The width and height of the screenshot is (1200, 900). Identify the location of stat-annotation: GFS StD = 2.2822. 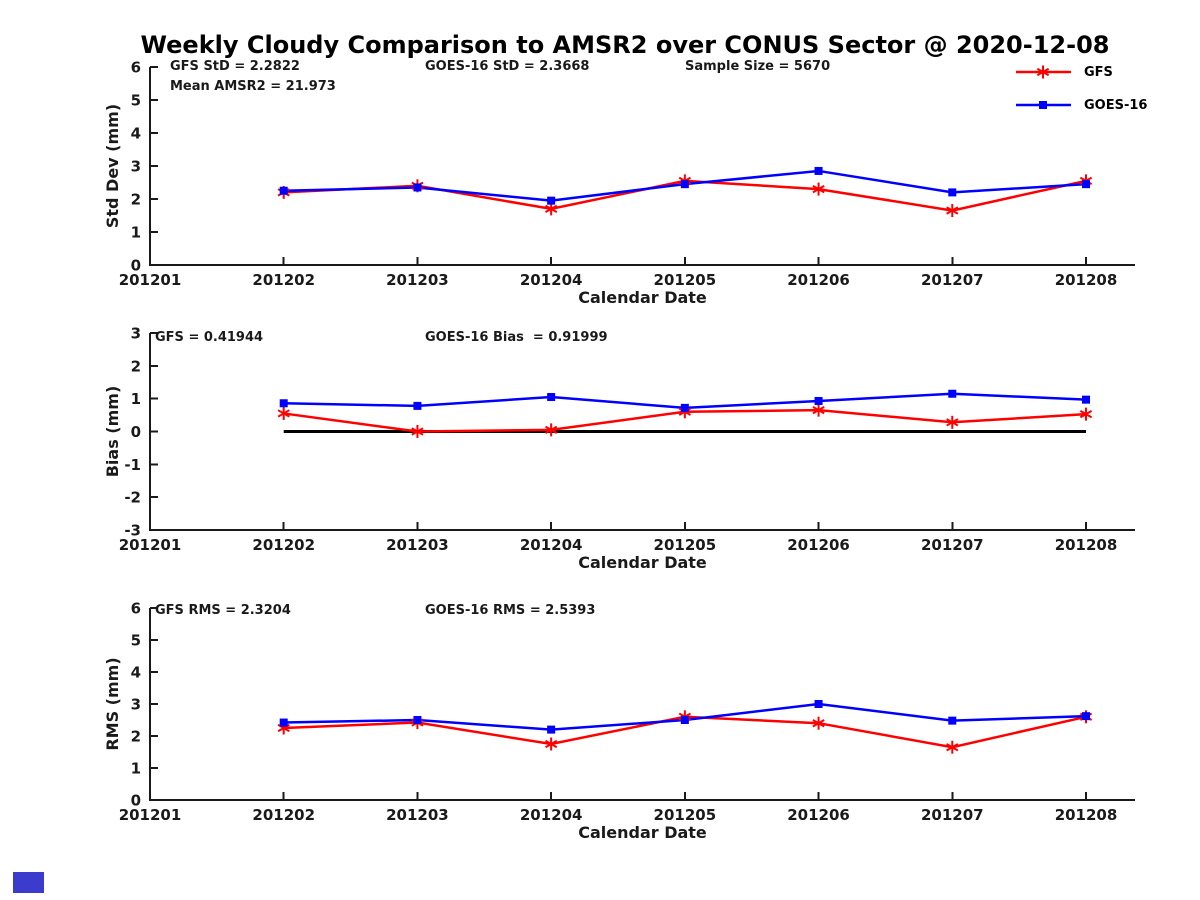
(235, 66).